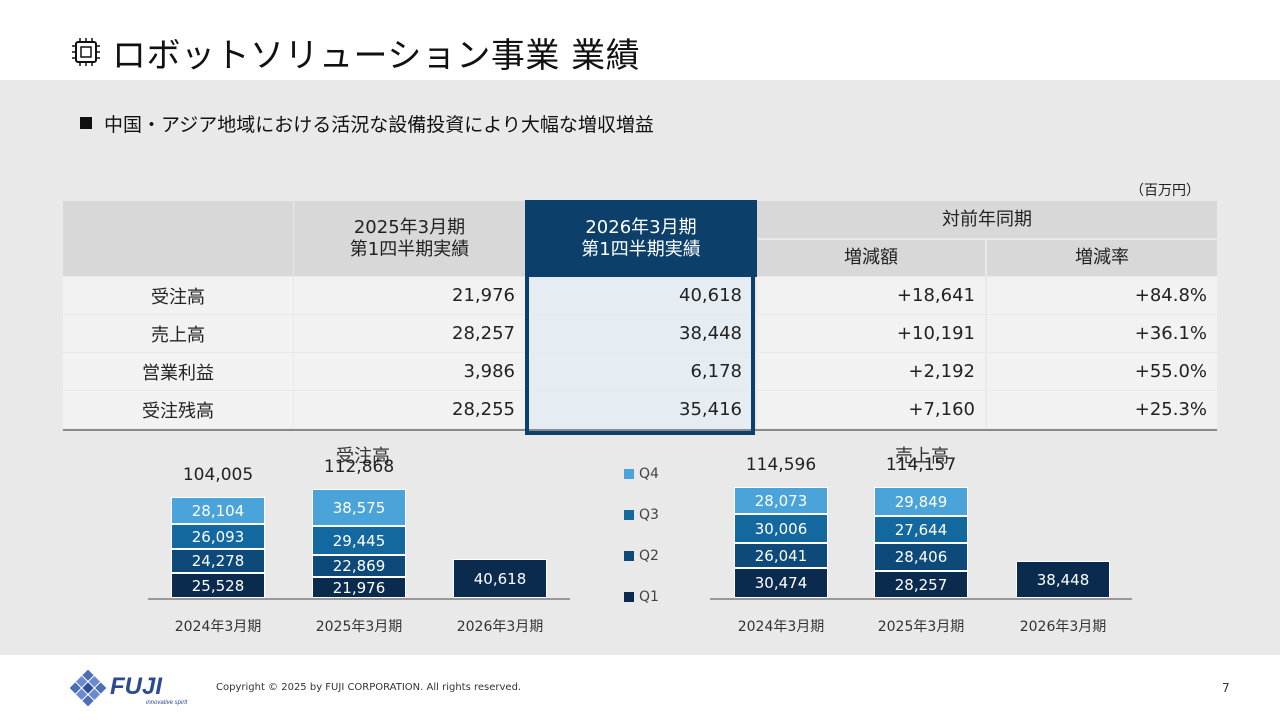  What do you see at coordinates (1102, 295) in the screenshot?
I see `table-cell-rate: +84.8%` at bounding box center [1102, 295].